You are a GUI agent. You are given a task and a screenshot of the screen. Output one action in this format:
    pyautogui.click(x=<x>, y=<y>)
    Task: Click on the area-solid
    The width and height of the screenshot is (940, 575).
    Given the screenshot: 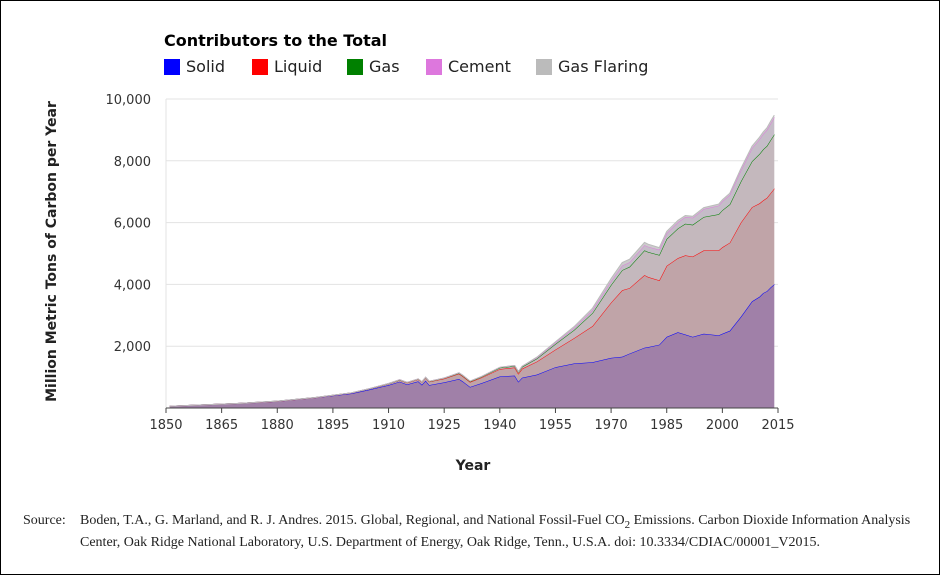 What is the action you would take?
    pyautogui.click(x=472, y=346)
    